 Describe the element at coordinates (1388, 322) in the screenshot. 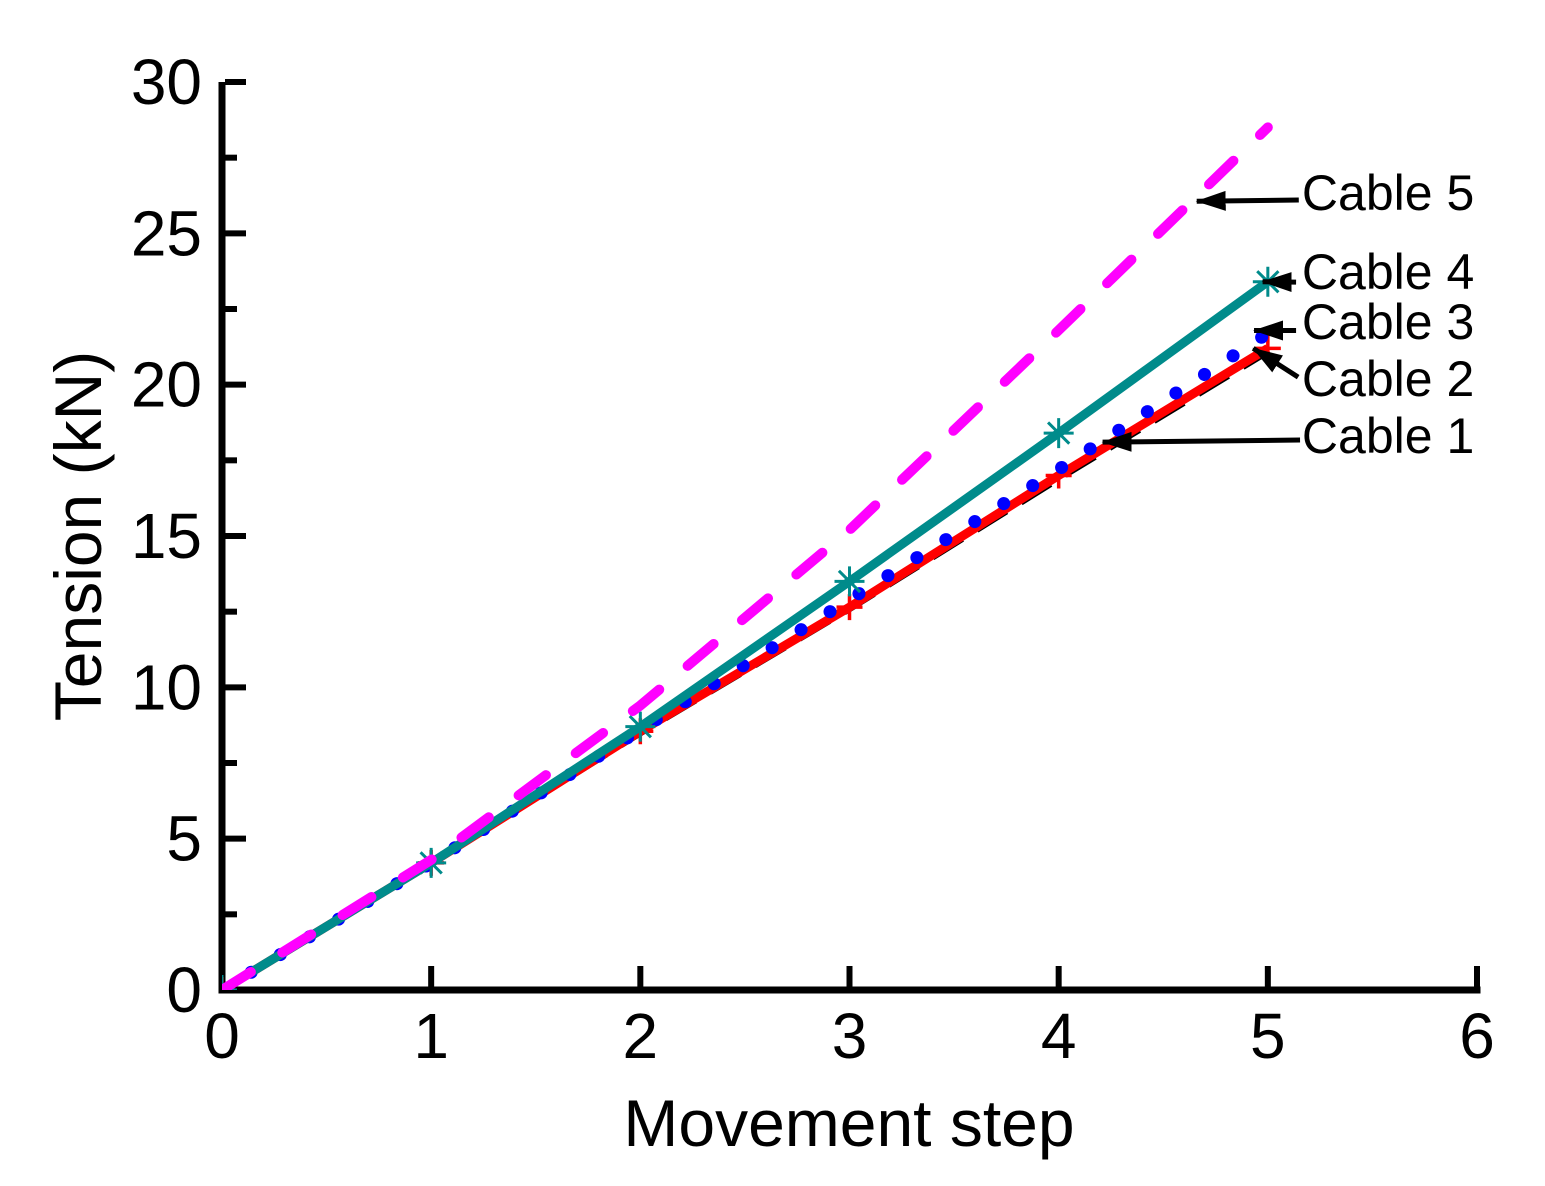

I see `annotation-label-cable-3: Cable 3` at that location.